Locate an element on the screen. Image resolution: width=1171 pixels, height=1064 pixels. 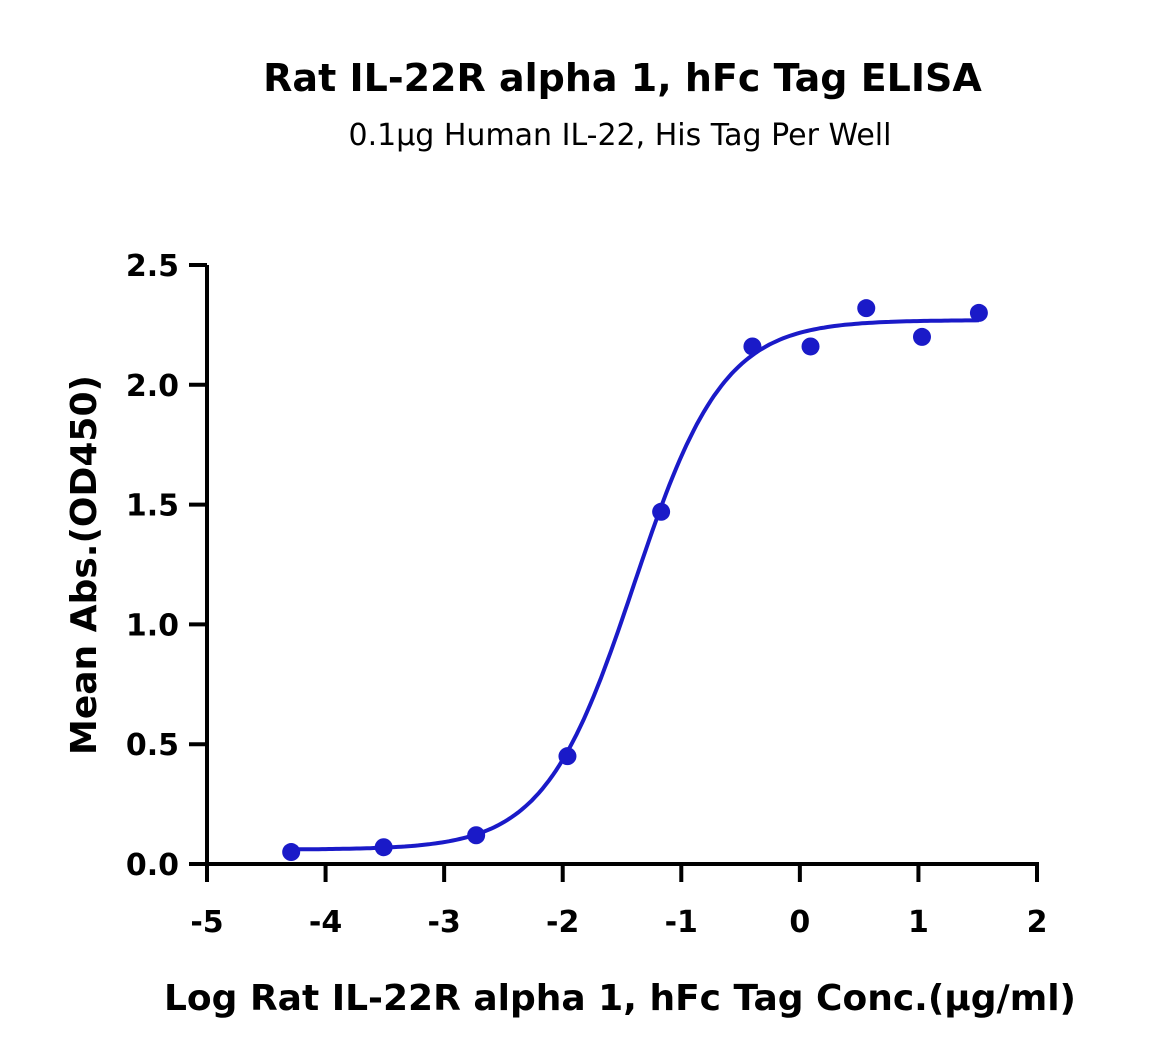
y-axis-label: Mean Abs.(OD450) is located at coordinates (84, 565).